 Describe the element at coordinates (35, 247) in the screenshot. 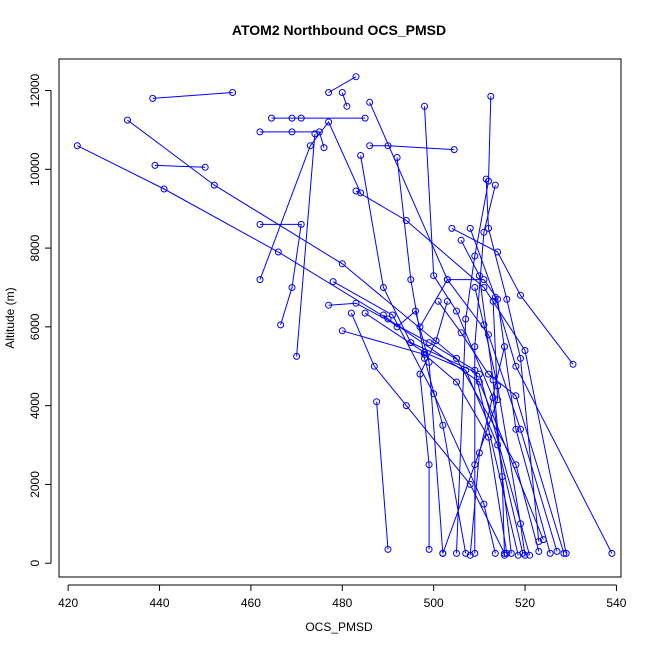

I see `y-tick-label: 8000` at that location.